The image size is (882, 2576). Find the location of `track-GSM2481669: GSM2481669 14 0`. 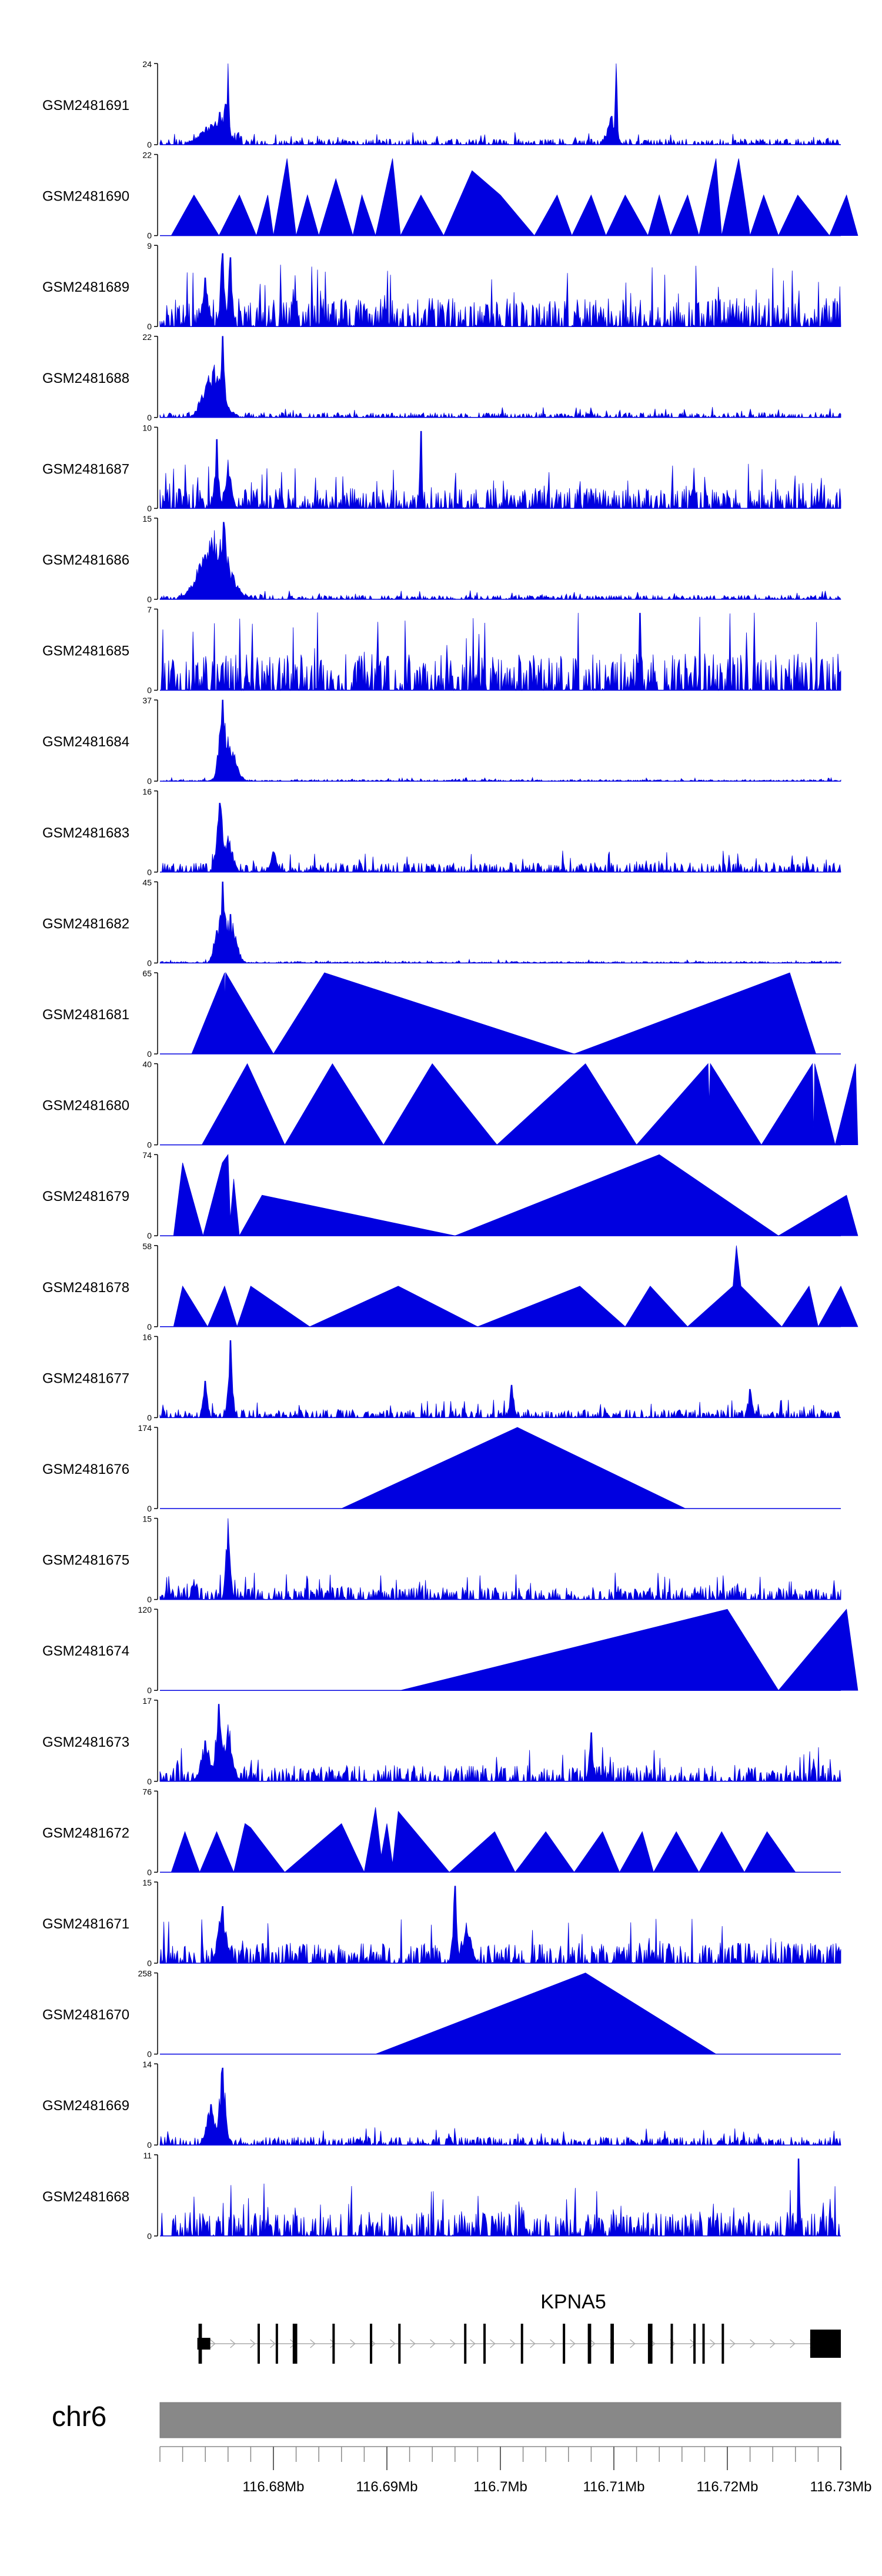

track-GSM2481669: GSM2481669 14 0 is located at coordinates (441, 2105).